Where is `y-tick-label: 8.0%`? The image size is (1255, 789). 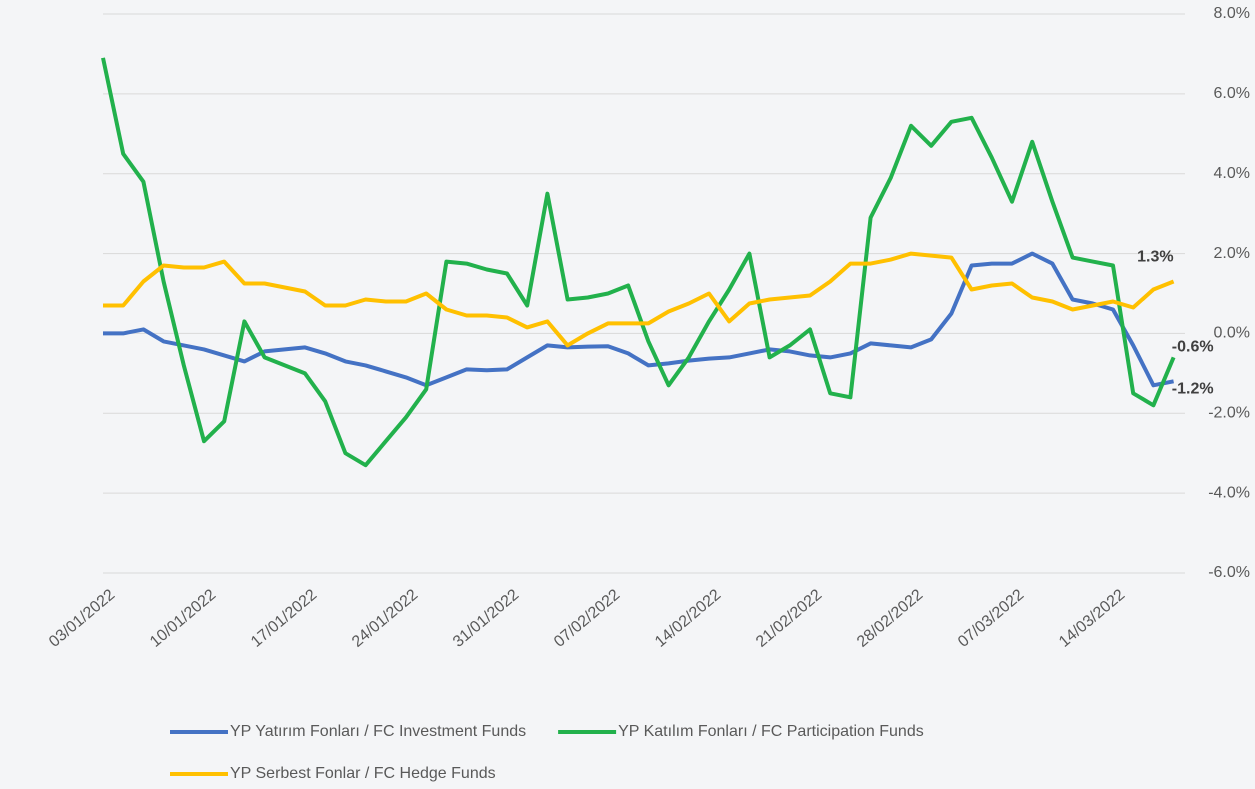
y-tick-label: 8.0% is located at coordinates (1232, 13).